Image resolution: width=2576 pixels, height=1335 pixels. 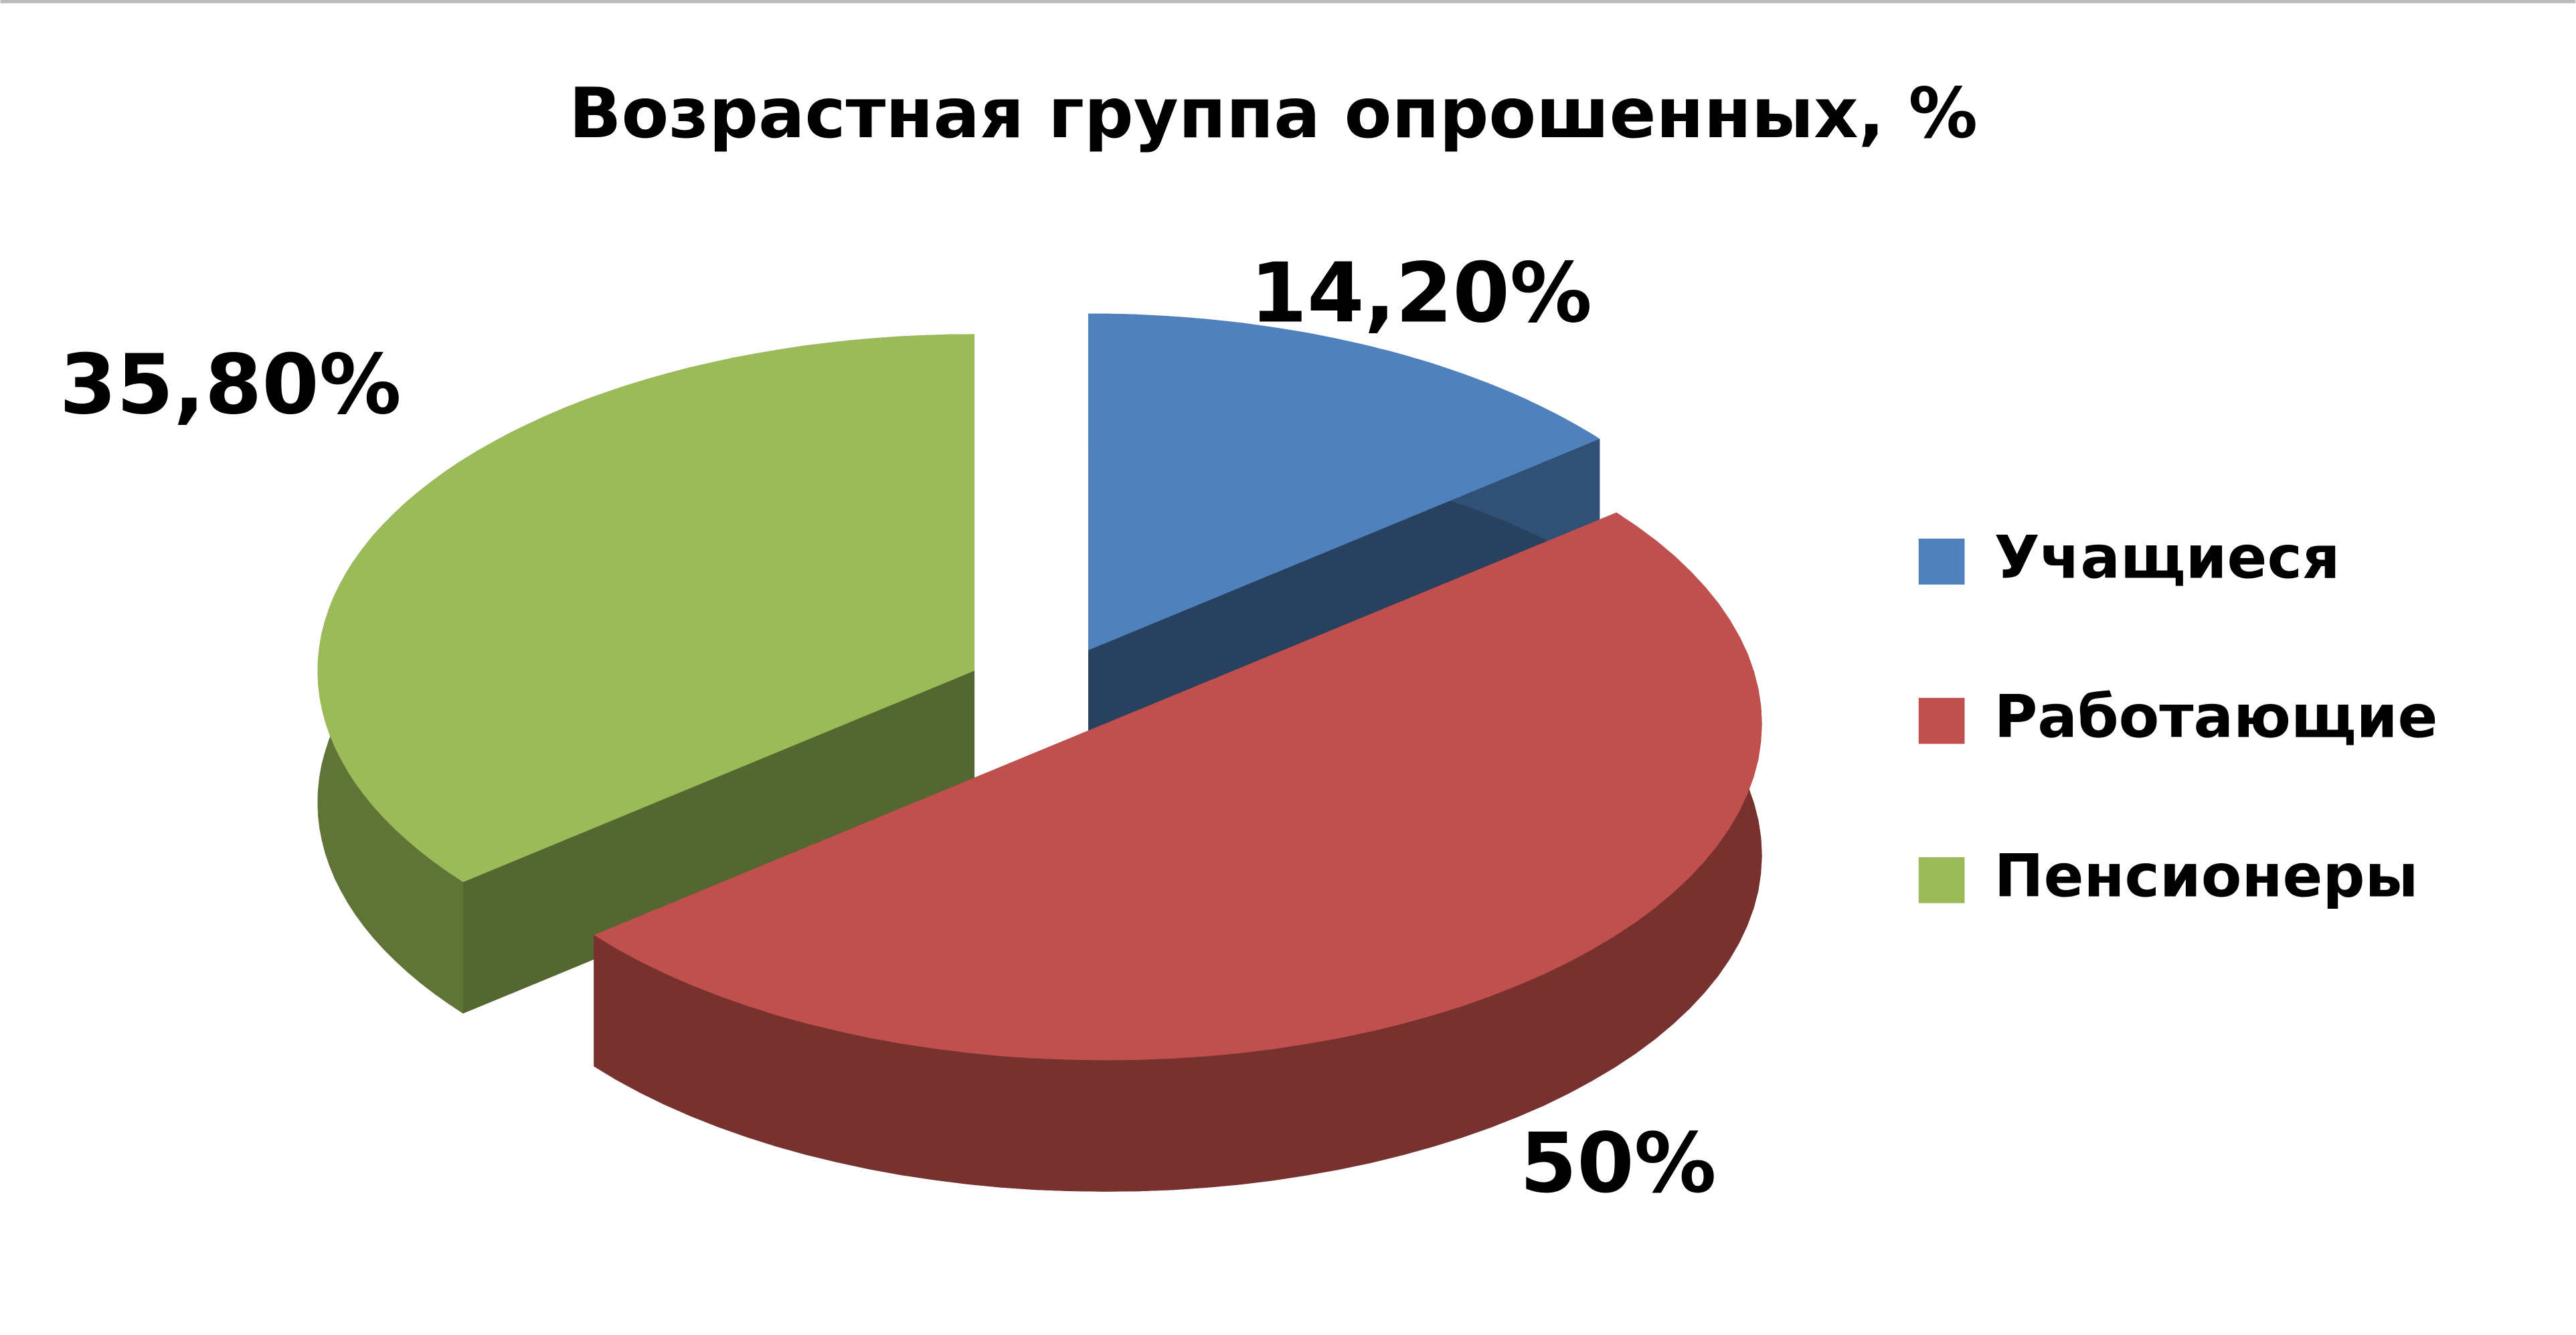 I want to click on legend-label: Учащиеся, so click(x=2167, y=557).